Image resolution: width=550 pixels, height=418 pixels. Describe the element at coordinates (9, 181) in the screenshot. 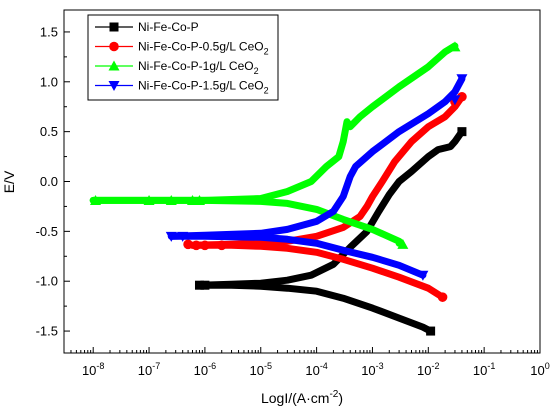

I see `y-axis-title: E/V` at that location.